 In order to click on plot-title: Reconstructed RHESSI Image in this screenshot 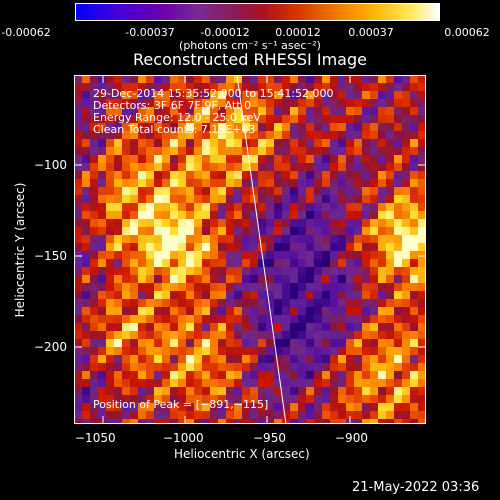, I will do `click(250, 59)`.